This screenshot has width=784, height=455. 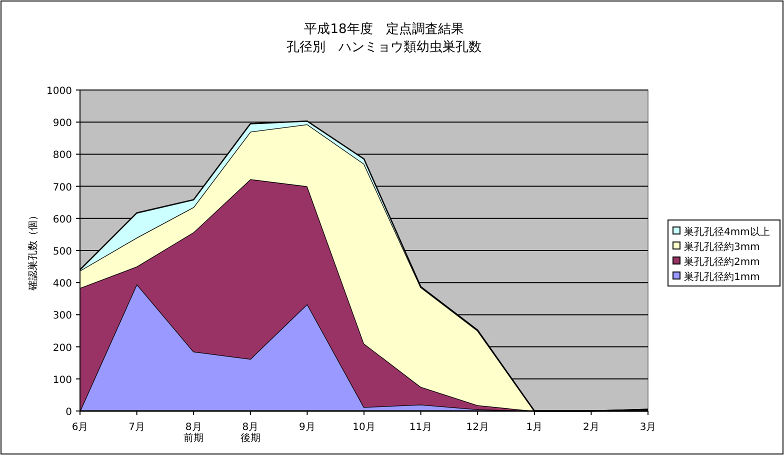 I want to click on y-tick-label: 400, so click(x=62, y=284).